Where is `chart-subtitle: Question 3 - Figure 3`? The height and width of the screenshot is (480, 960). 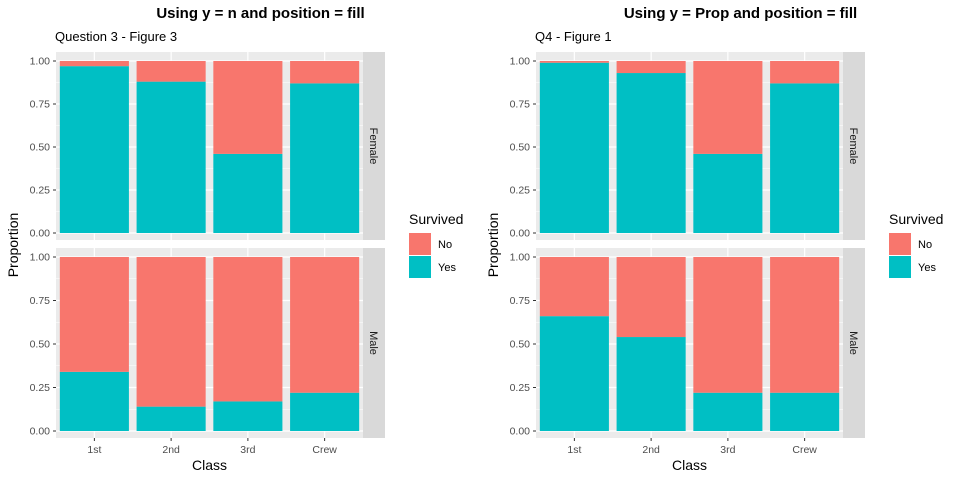 chart-subtitle: Question 3 - Figure 3 is located at coordinates (116, 36).